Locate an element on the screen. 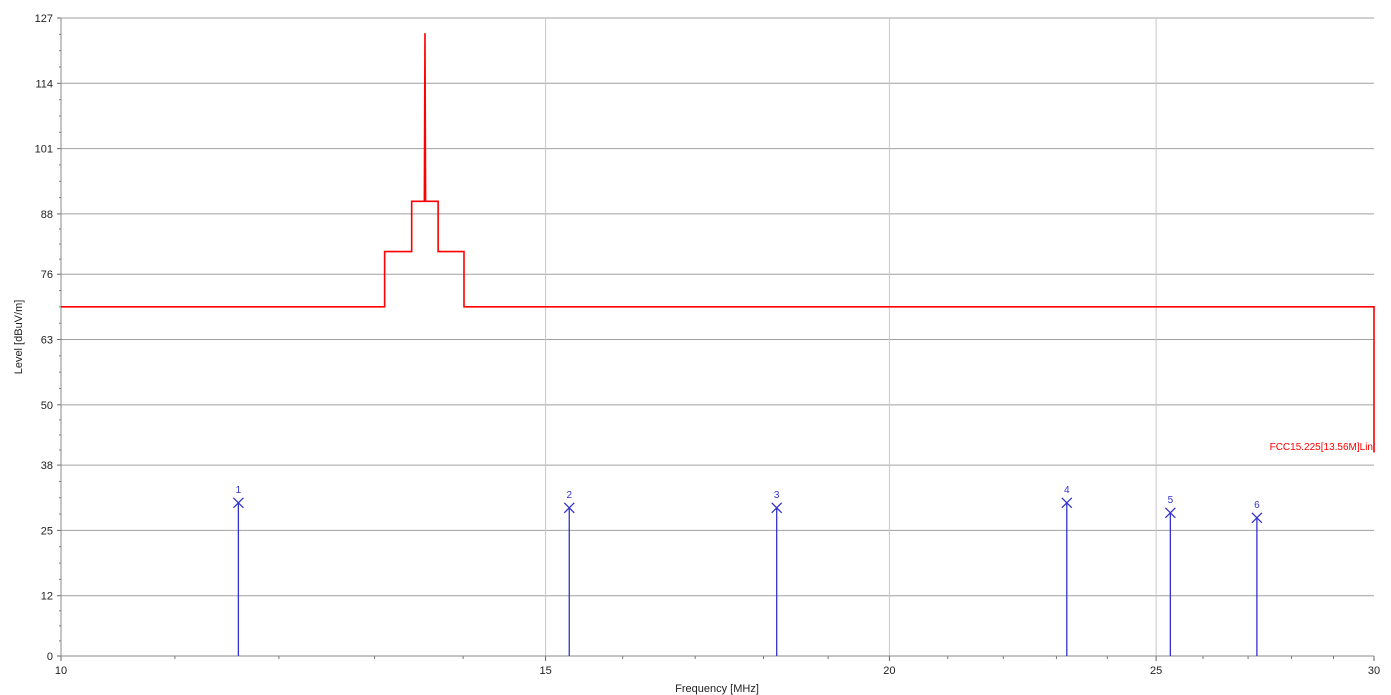 The image size is (1391, 695). limit-line-label: FCC15.225[13.56M]Lin is located at coordinates (1321, 447).